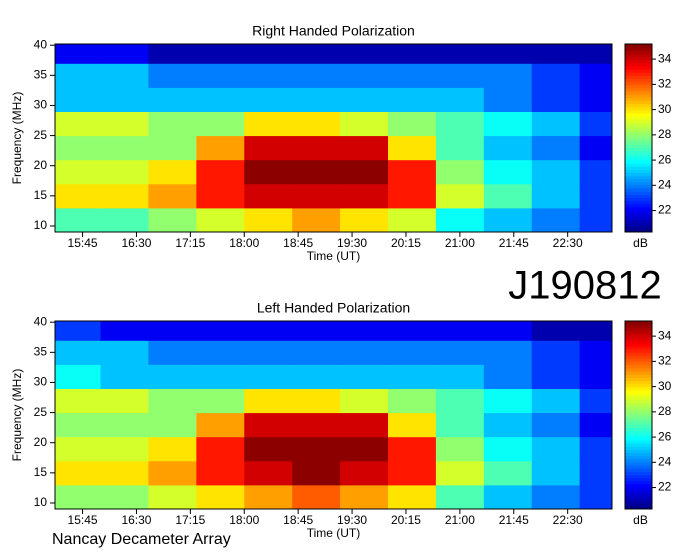  I want to click on x-tick-label: 18:45, so click(298, 243).